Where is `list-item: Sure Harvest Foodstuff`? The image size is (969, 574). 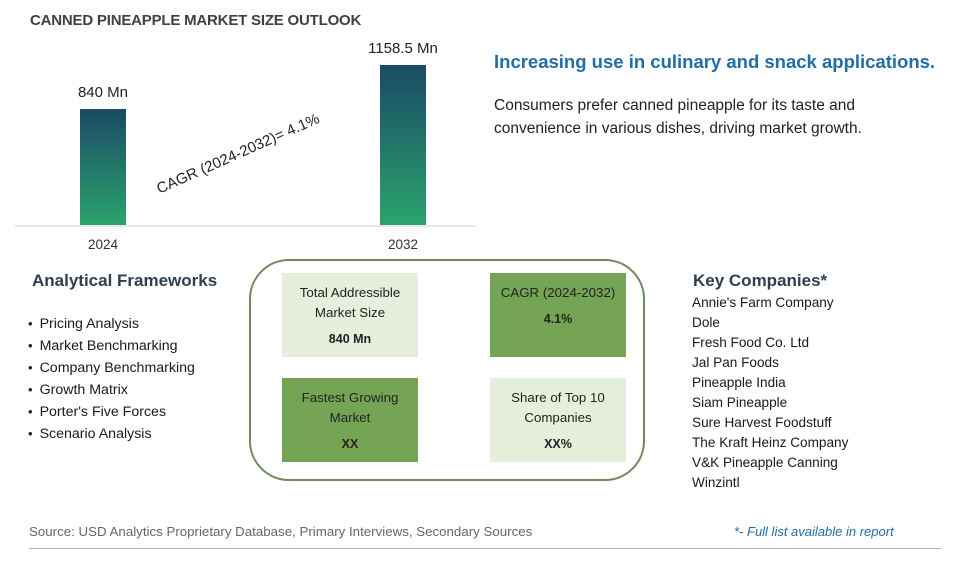 list-item: Sure Harvest Foodstuff is located at coordinates (762, 422).